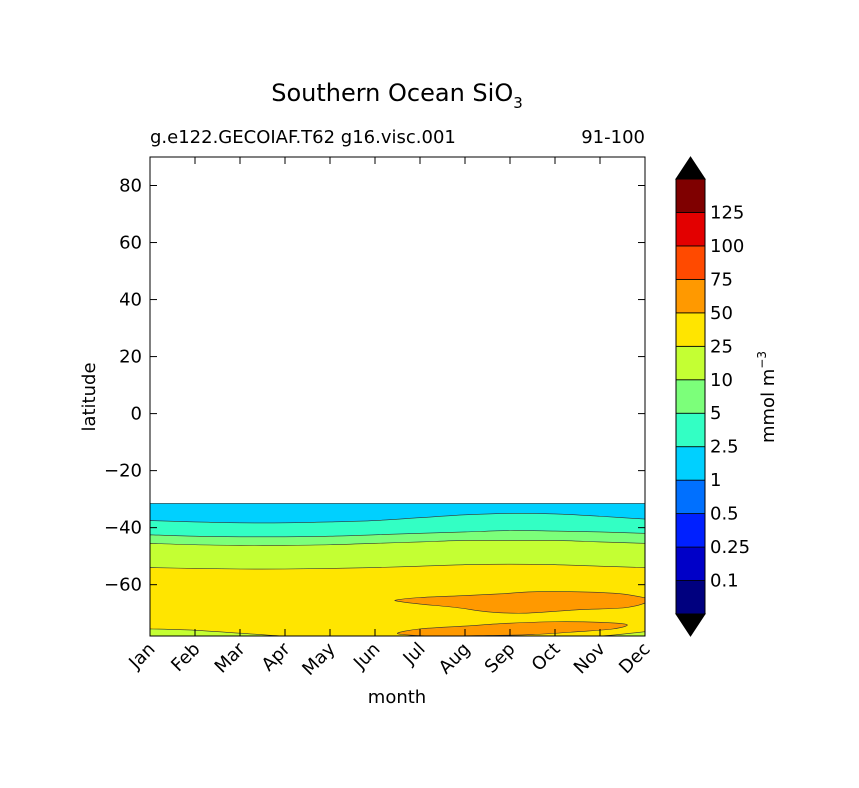 The width and height of the screenshot is (859, 788). What do you see at coordinates (690, 168) in the screenshot?
I see `colorbar-extend-top` at bounding box center [690, 168].